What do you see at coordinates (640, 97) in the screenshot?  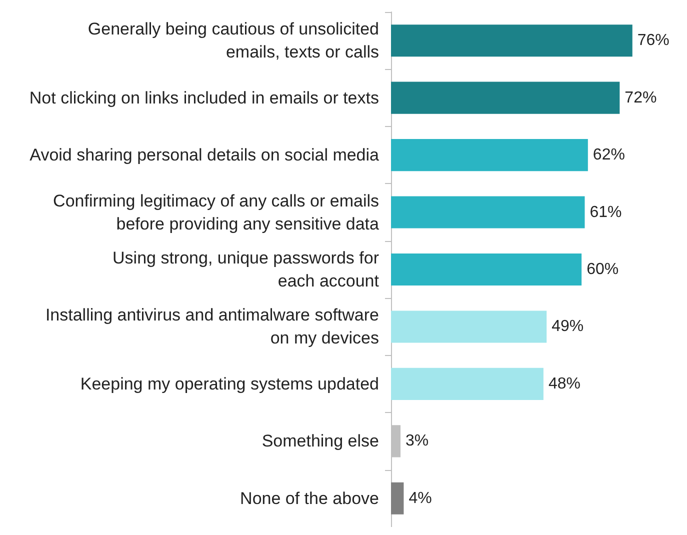 I see `data-label: 72%` at bounding box center [640, 97].